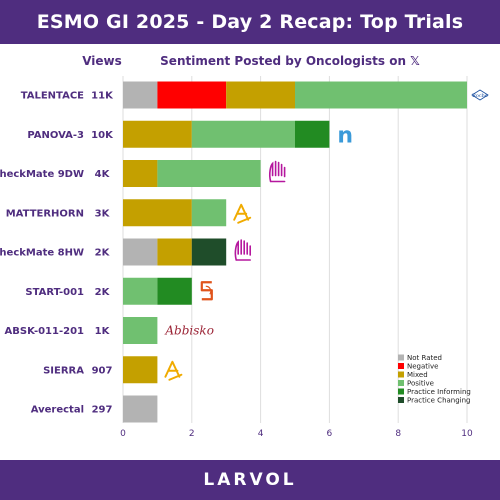 Image resolution: width=500 pixels, height=500 pixels. I want to click on legend-label: Practice Informing, so click(439, 392).